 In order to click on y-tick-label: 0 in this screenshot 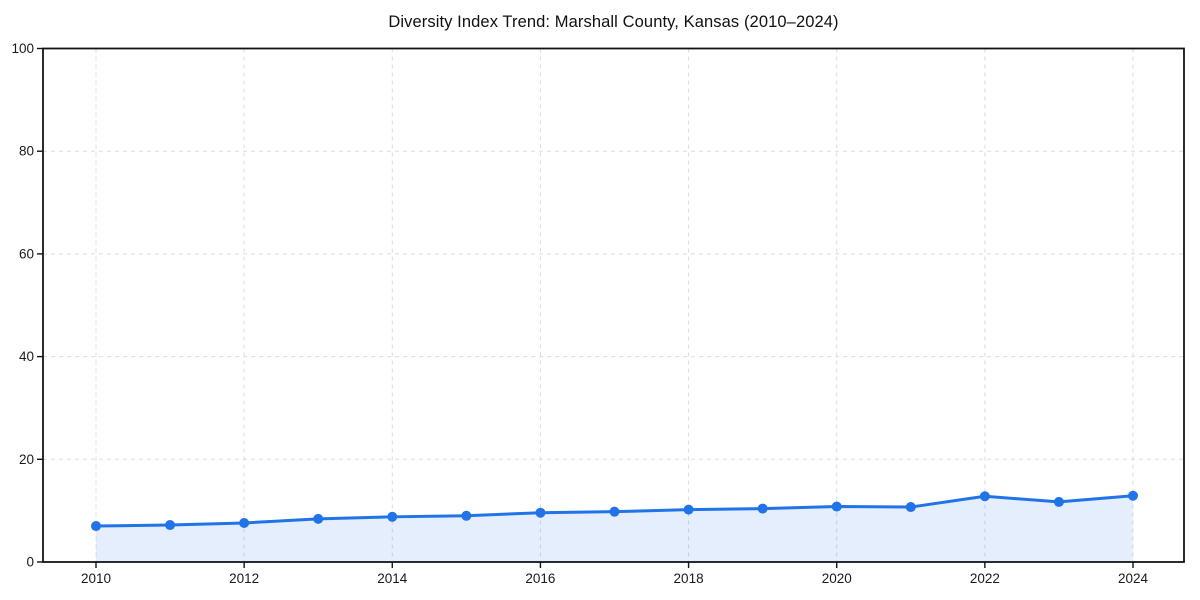, I will do `click(30, 562)`.